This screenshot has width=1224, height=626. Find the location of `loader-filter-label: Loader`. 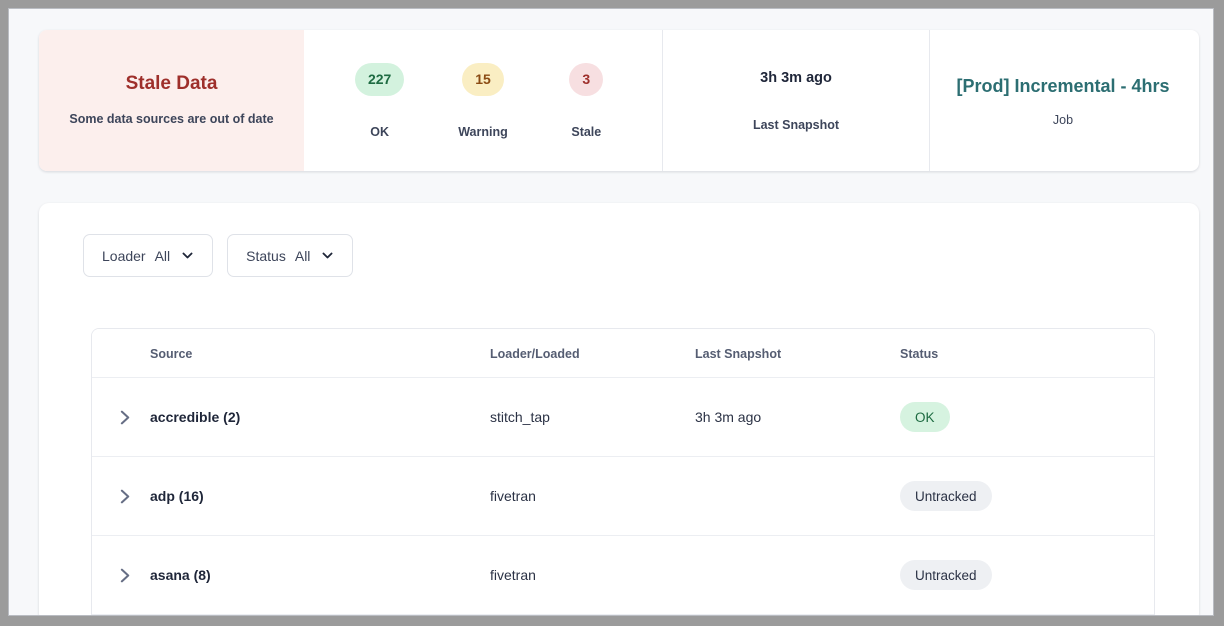

loader-filter-label: Loader is located at coordinates (124, 255).